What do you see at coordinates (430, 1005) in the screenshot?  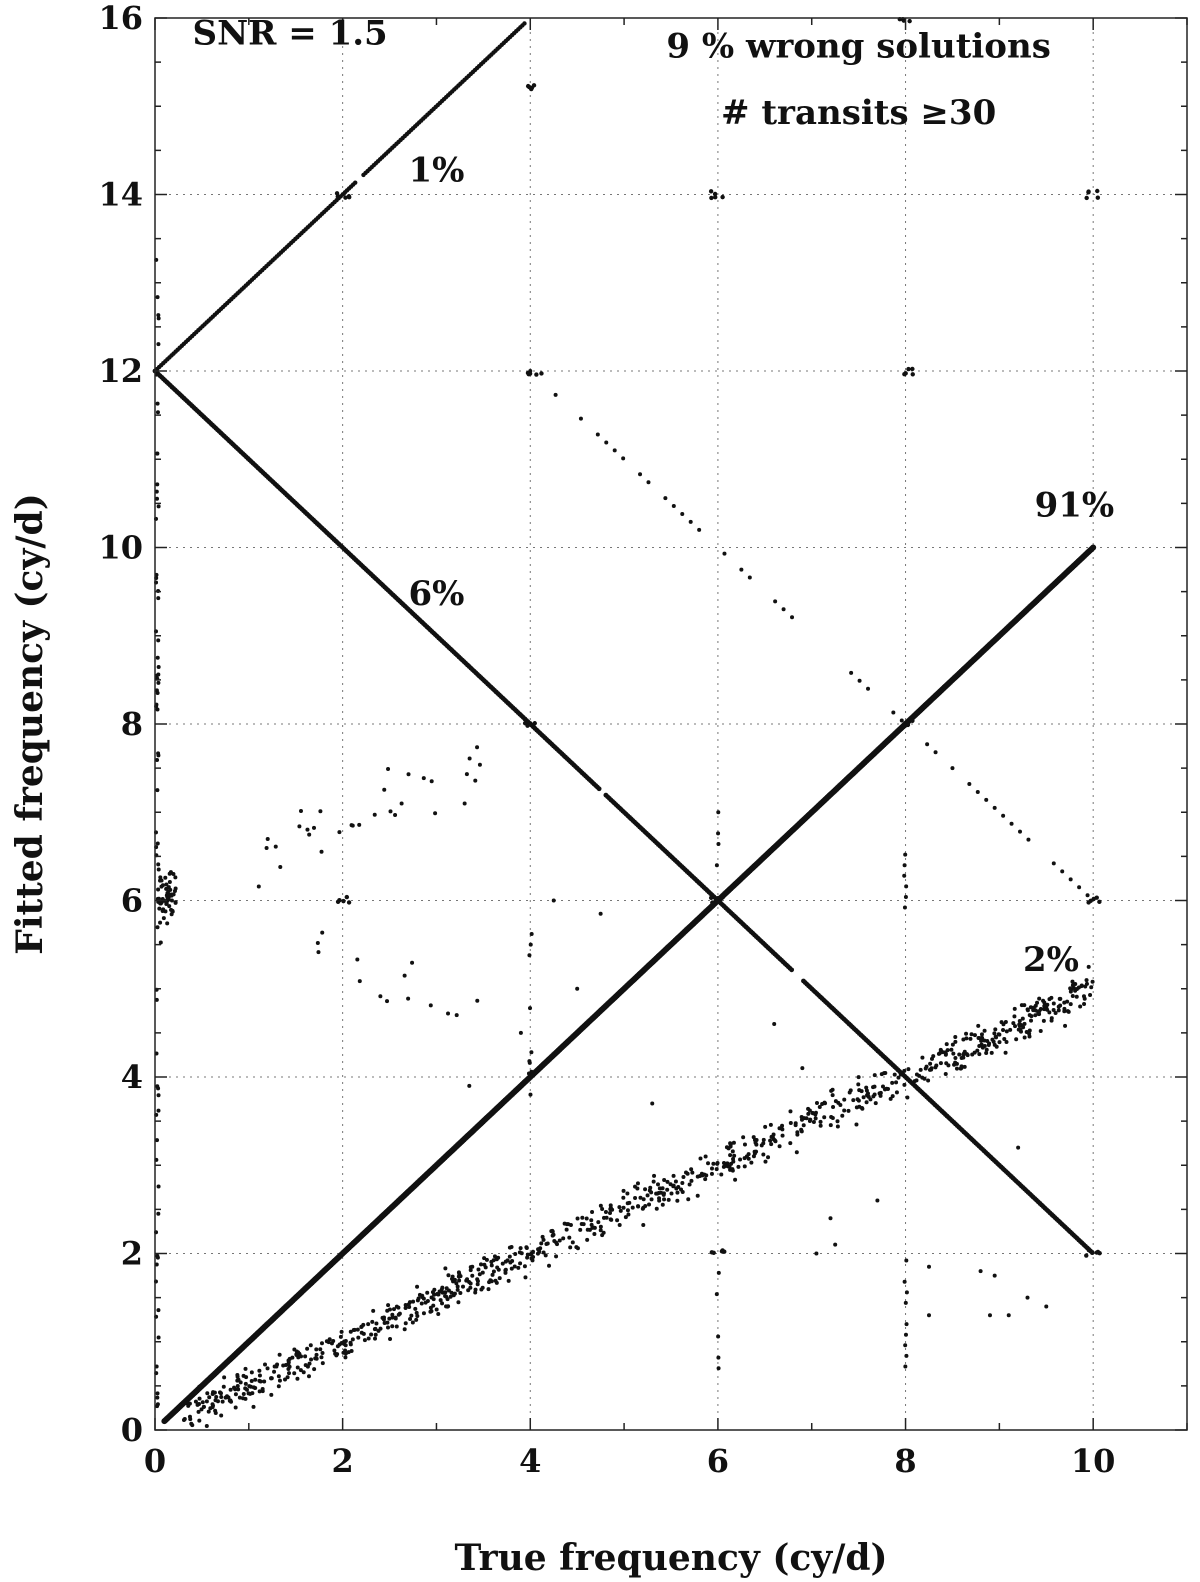 I see `point-scatter-lower` at bounding box center [430, 1005].